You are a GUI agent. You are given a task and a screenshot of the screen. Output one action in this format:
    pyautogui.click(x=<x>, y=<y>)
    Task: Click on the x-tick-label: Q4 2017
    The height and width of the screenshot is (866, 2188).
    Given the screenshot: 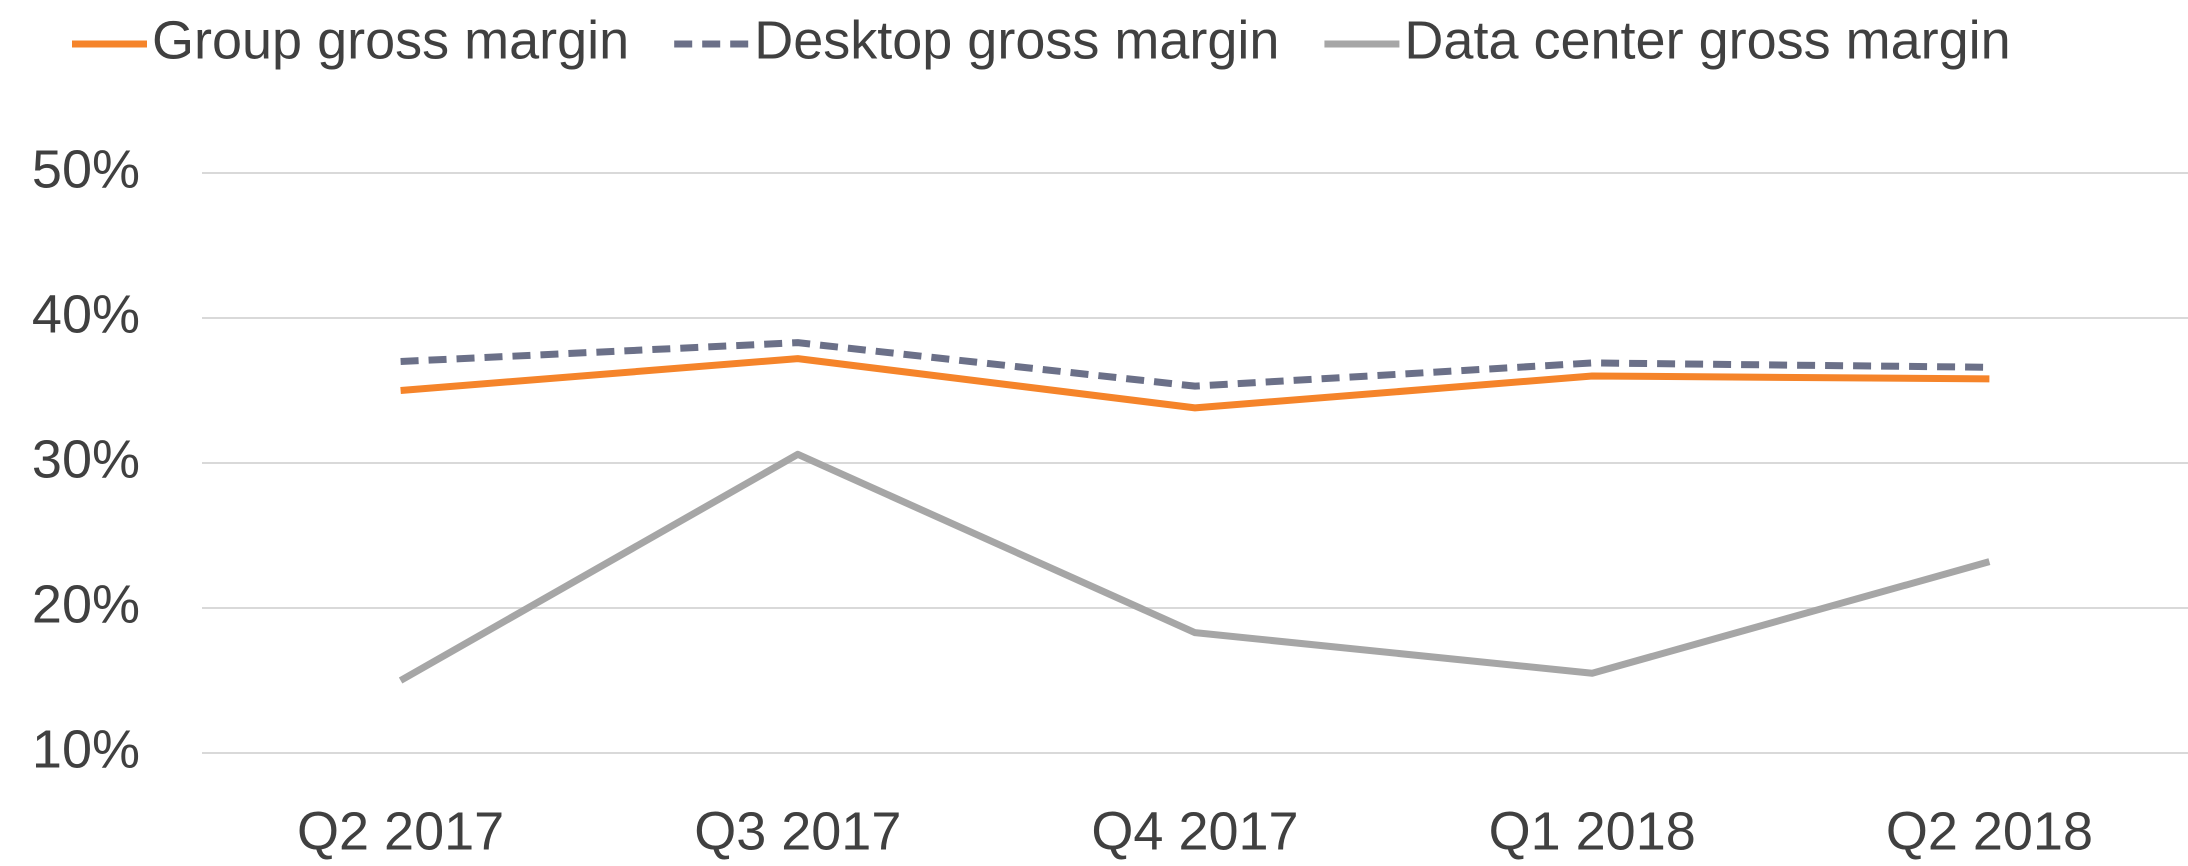 What is the action you would take?
    pyautogui.click(x=1194, y=831)
    